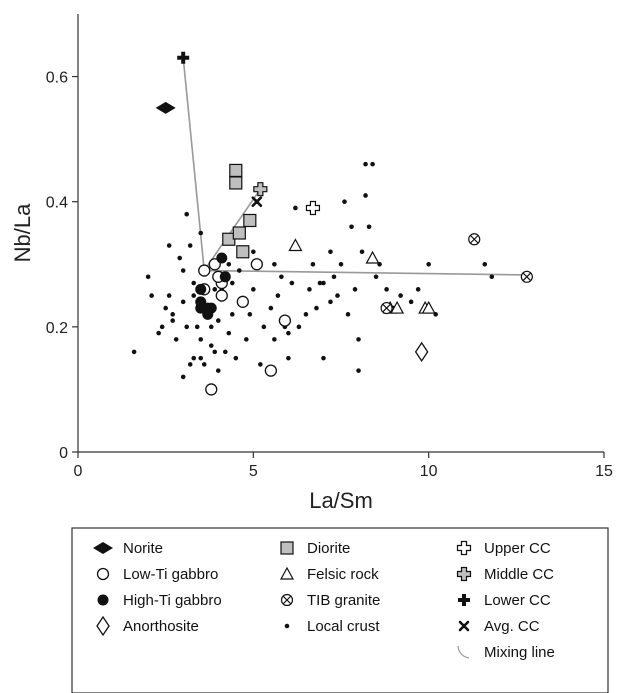  Describe the element at coordinates (165, 107) in the screenshot. I see `norite-point` at that location.